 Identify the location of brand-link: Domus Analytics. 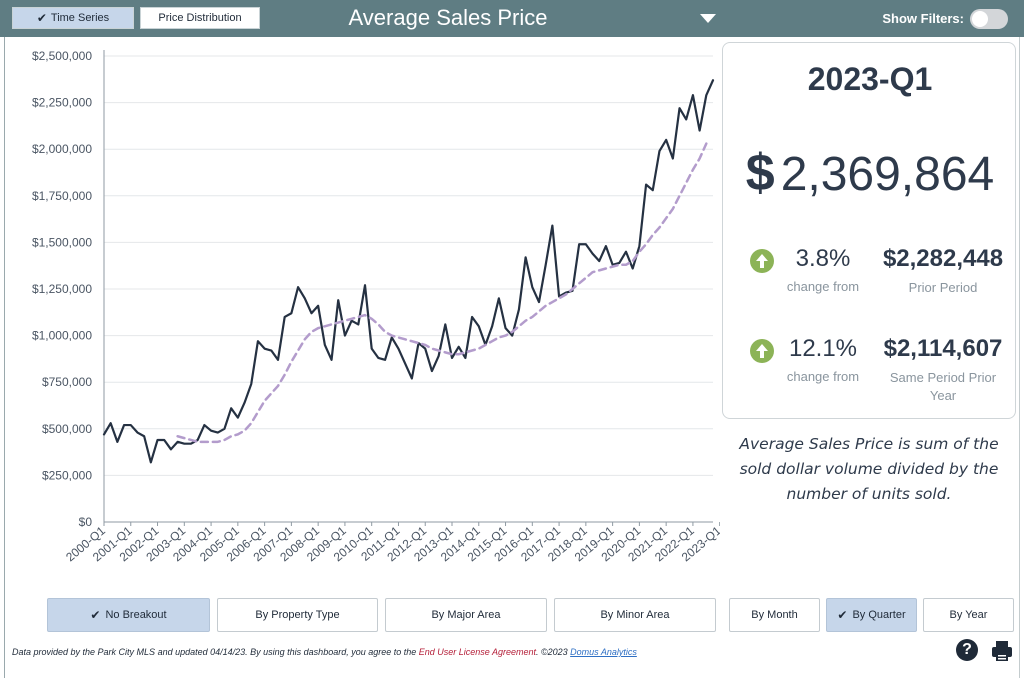
(603, 652).